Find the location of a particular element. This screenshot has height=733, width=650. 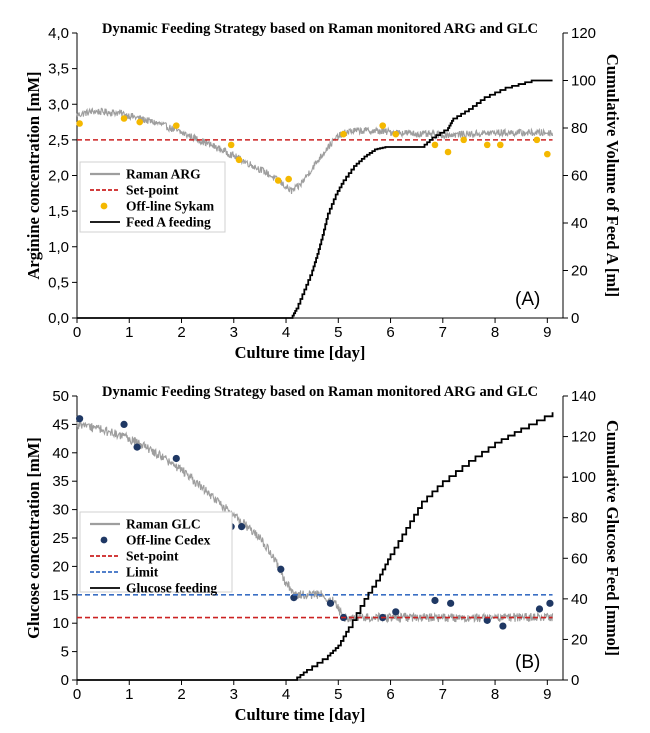

legend-label-feed-a-feeding: Feed A feeding is located at coordinates (168, 222).